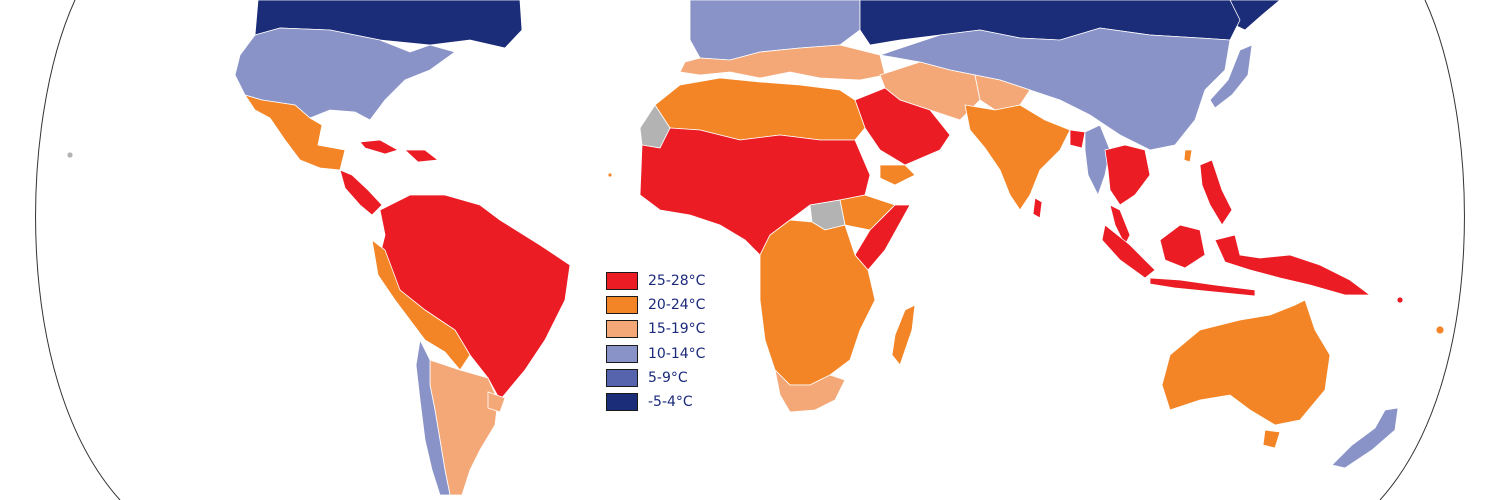 The image size is (1500, 500). I want to click on legend-item: -5-4°C, so click(655, 402).